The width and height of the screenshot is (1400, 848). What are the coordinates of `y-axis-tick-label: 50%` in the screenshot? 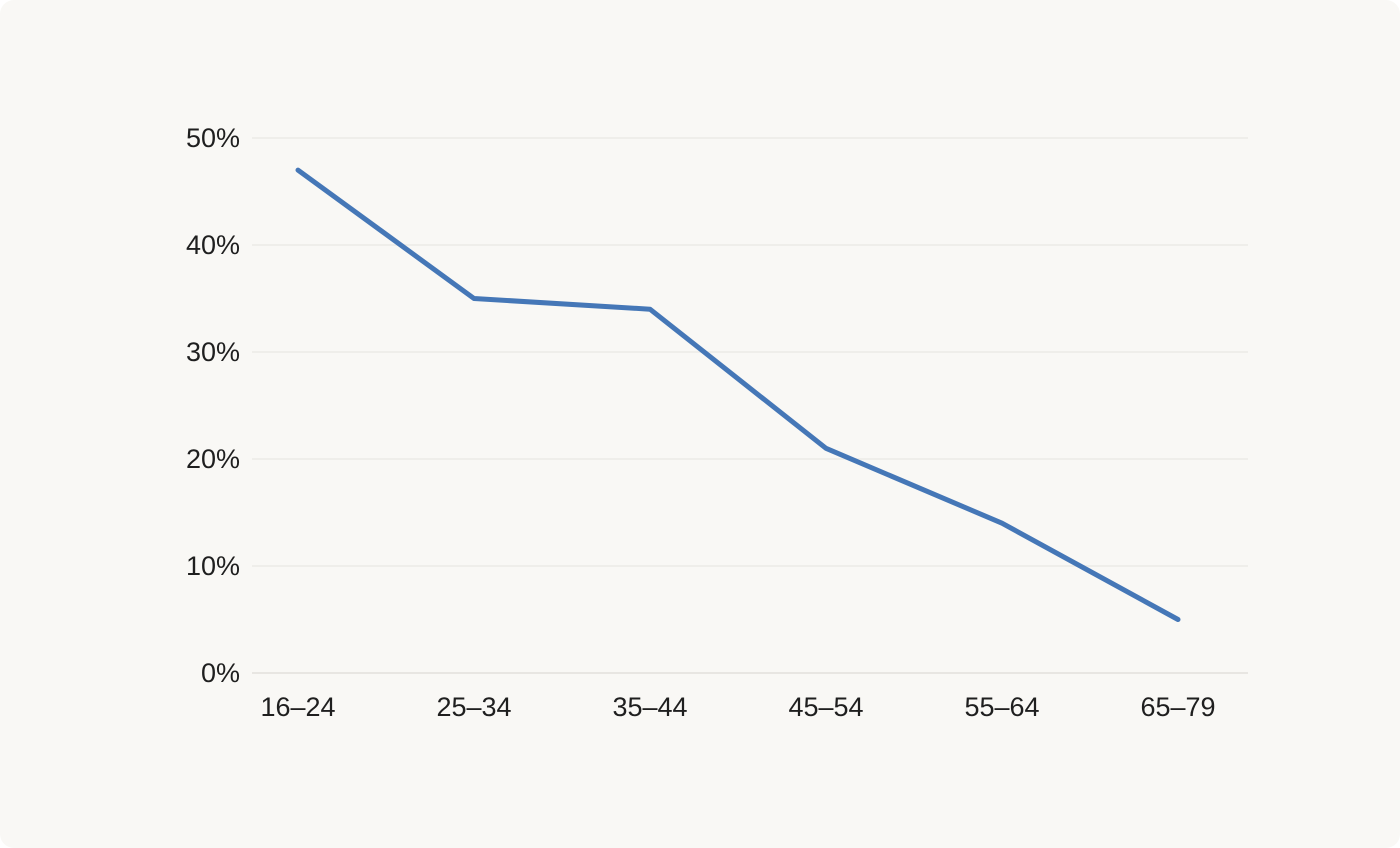 It's located at (213, 138).